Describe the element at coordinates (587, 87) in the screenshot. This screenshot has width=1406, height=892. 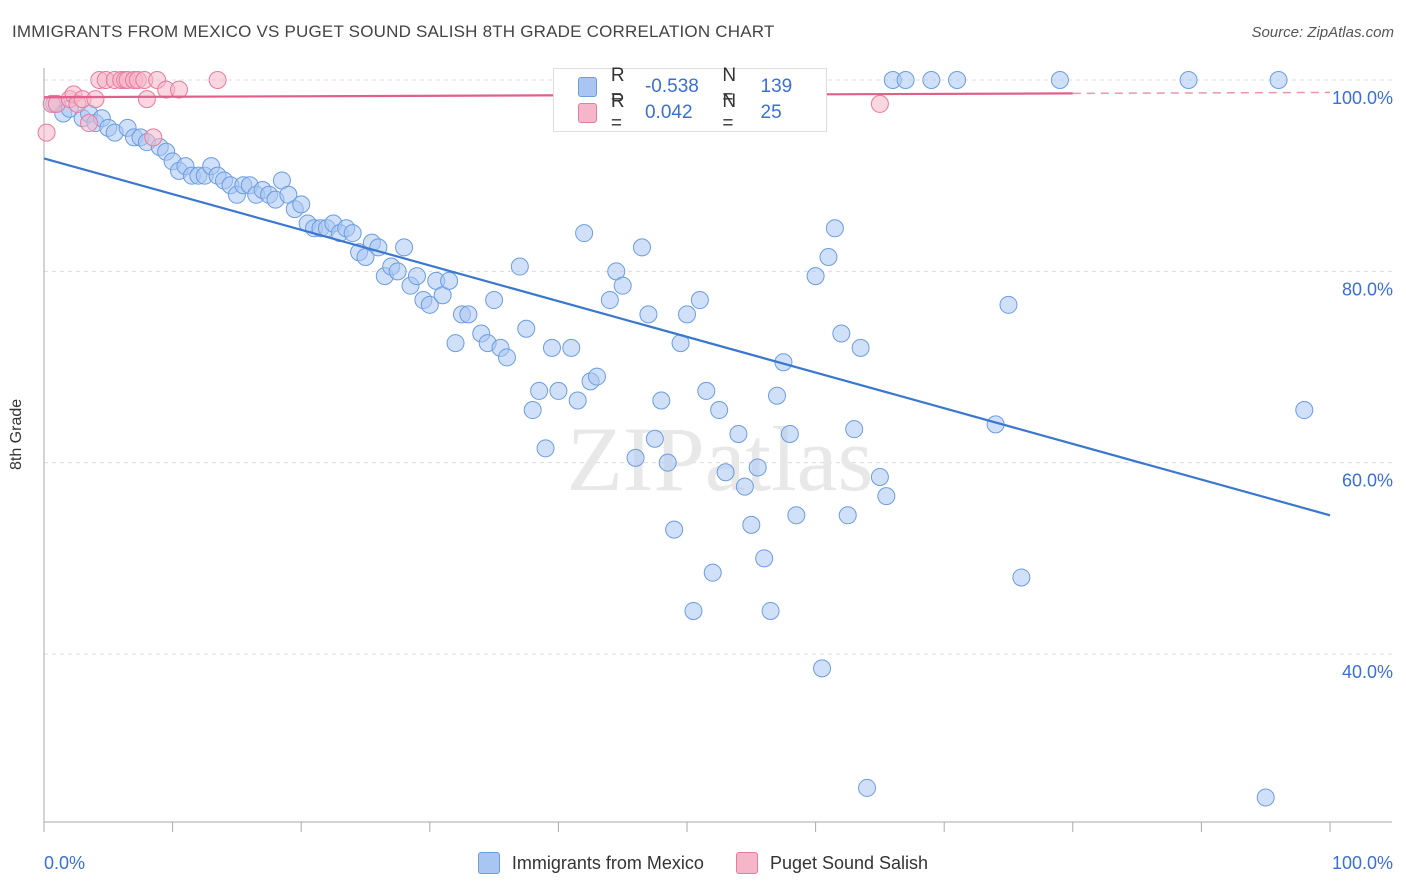
I see `legend-swatch-mexico` at that location.